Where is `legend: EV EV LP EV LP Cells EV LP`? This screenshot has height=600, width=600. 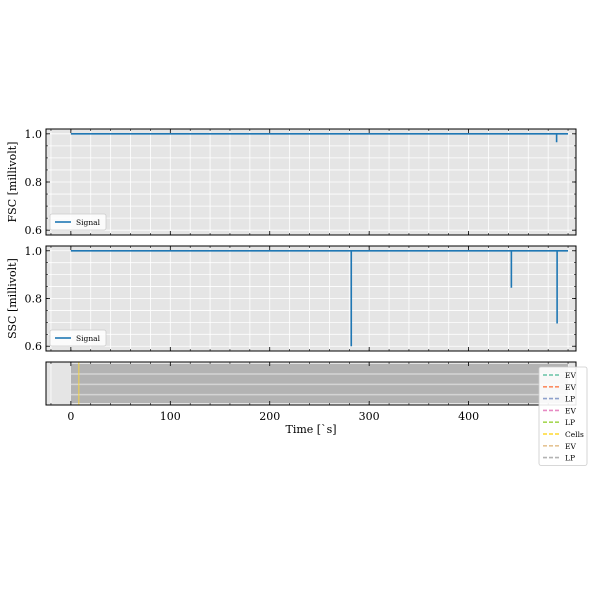
legend: EV EV LP EV LP Cells EV LP is located at coordinates (563, 416).